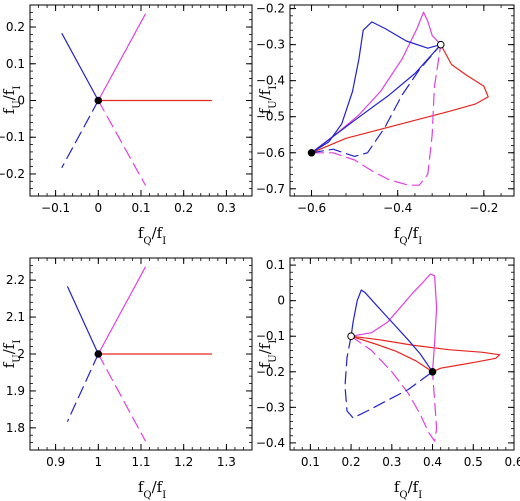  Describe the element at coordinates (55, 462) in the screenshot. I see `x-tick-label: 0.9` at that location.